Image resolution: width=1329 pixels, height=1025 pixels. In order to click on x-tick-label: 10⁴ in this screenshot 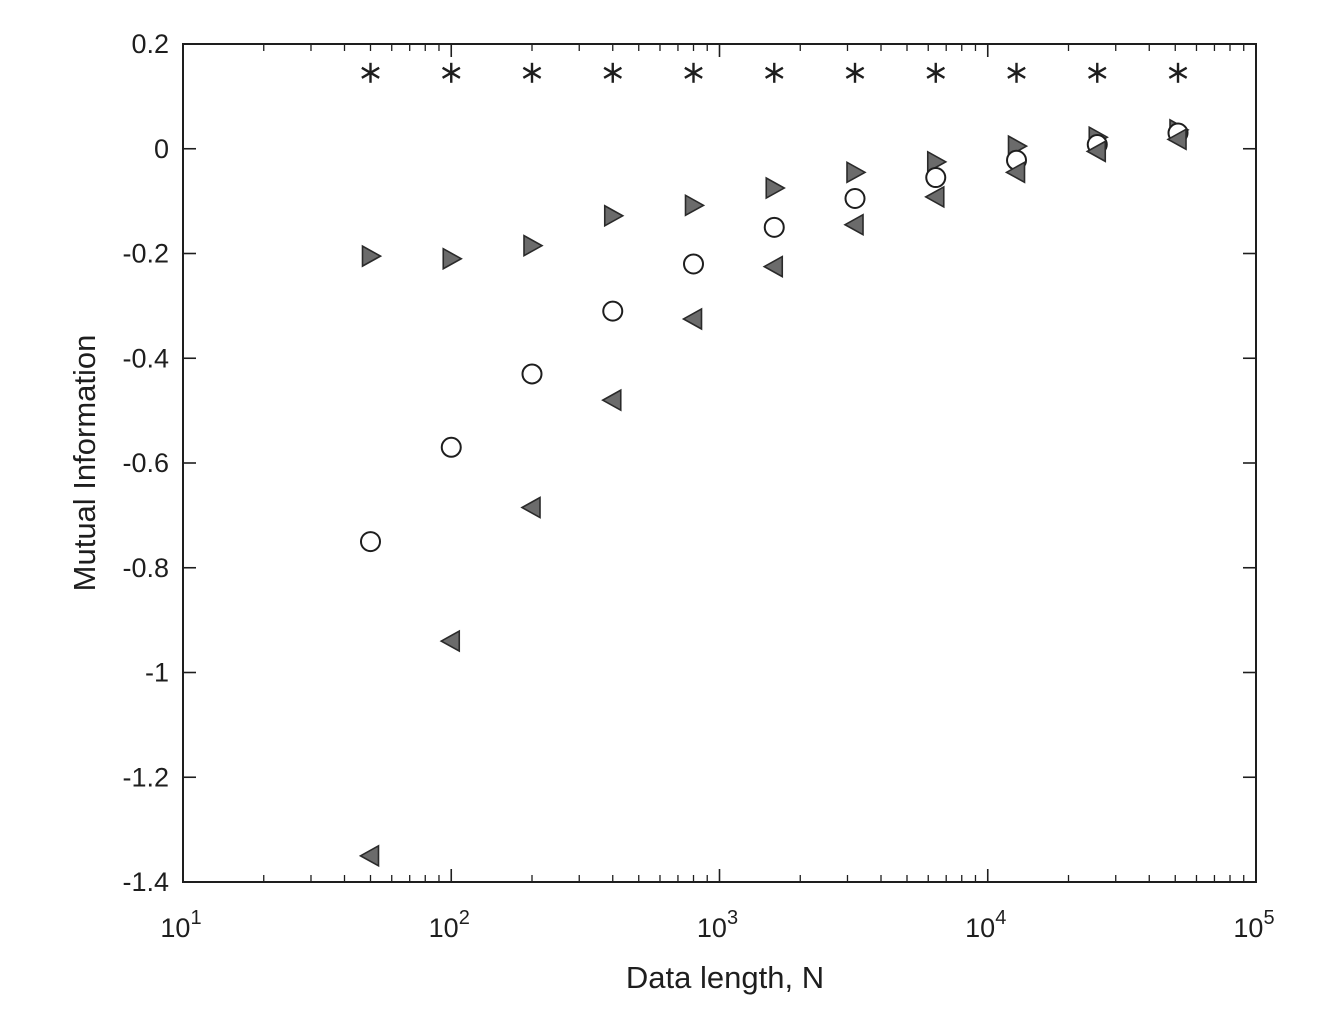, I will do `click(985, 925)`.